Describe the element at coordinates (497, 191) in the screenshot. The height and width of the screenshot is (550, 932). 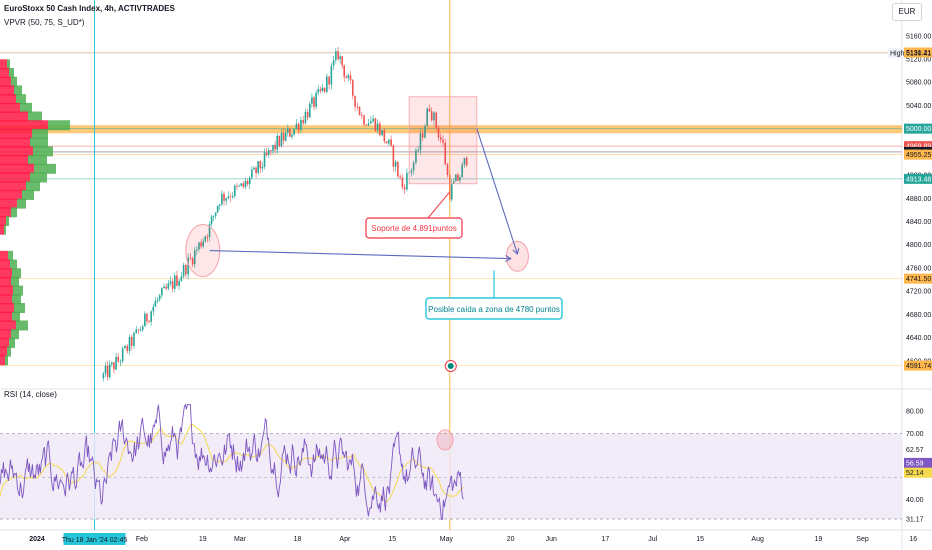
I see `projection-arrow-down` at that location.